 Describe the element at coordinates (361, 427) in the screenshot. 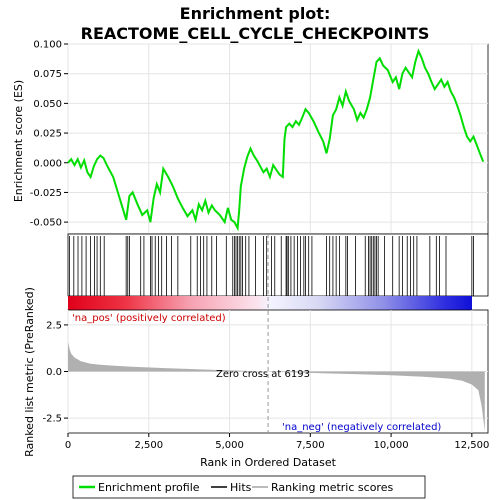

I see `negative-correlation-label: 'na_neg' (negatively correlated)` at that location.